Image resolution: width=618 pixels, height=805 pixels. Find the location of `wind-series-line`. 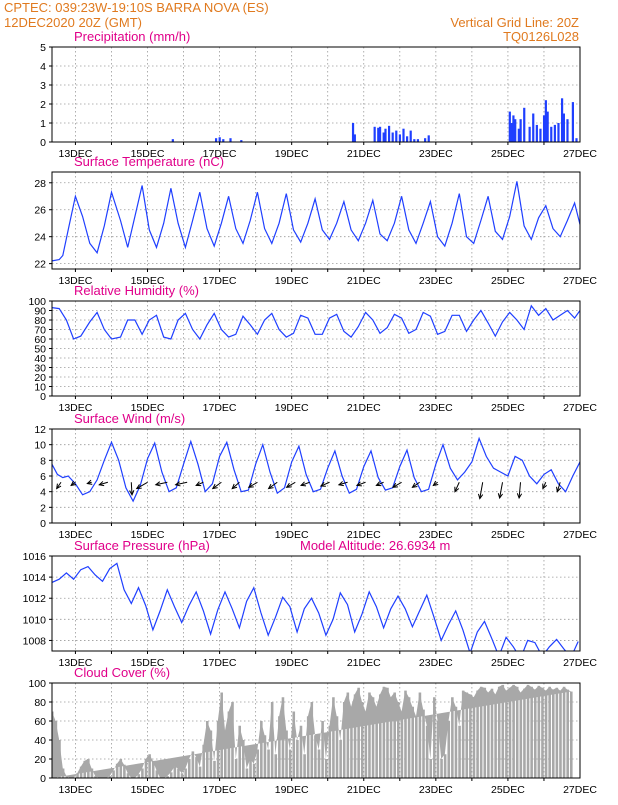

wind-series-line is located at coordinates (316, 469).